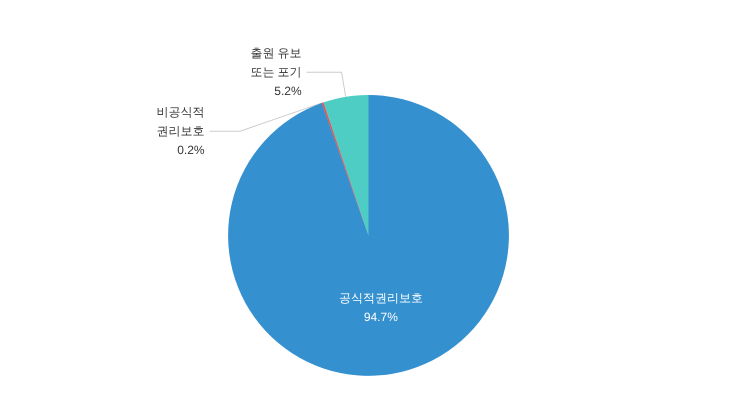  Describe the element at coordinates (381, 317) in the screenshot. I see `data-label: 94.7%` at that location.